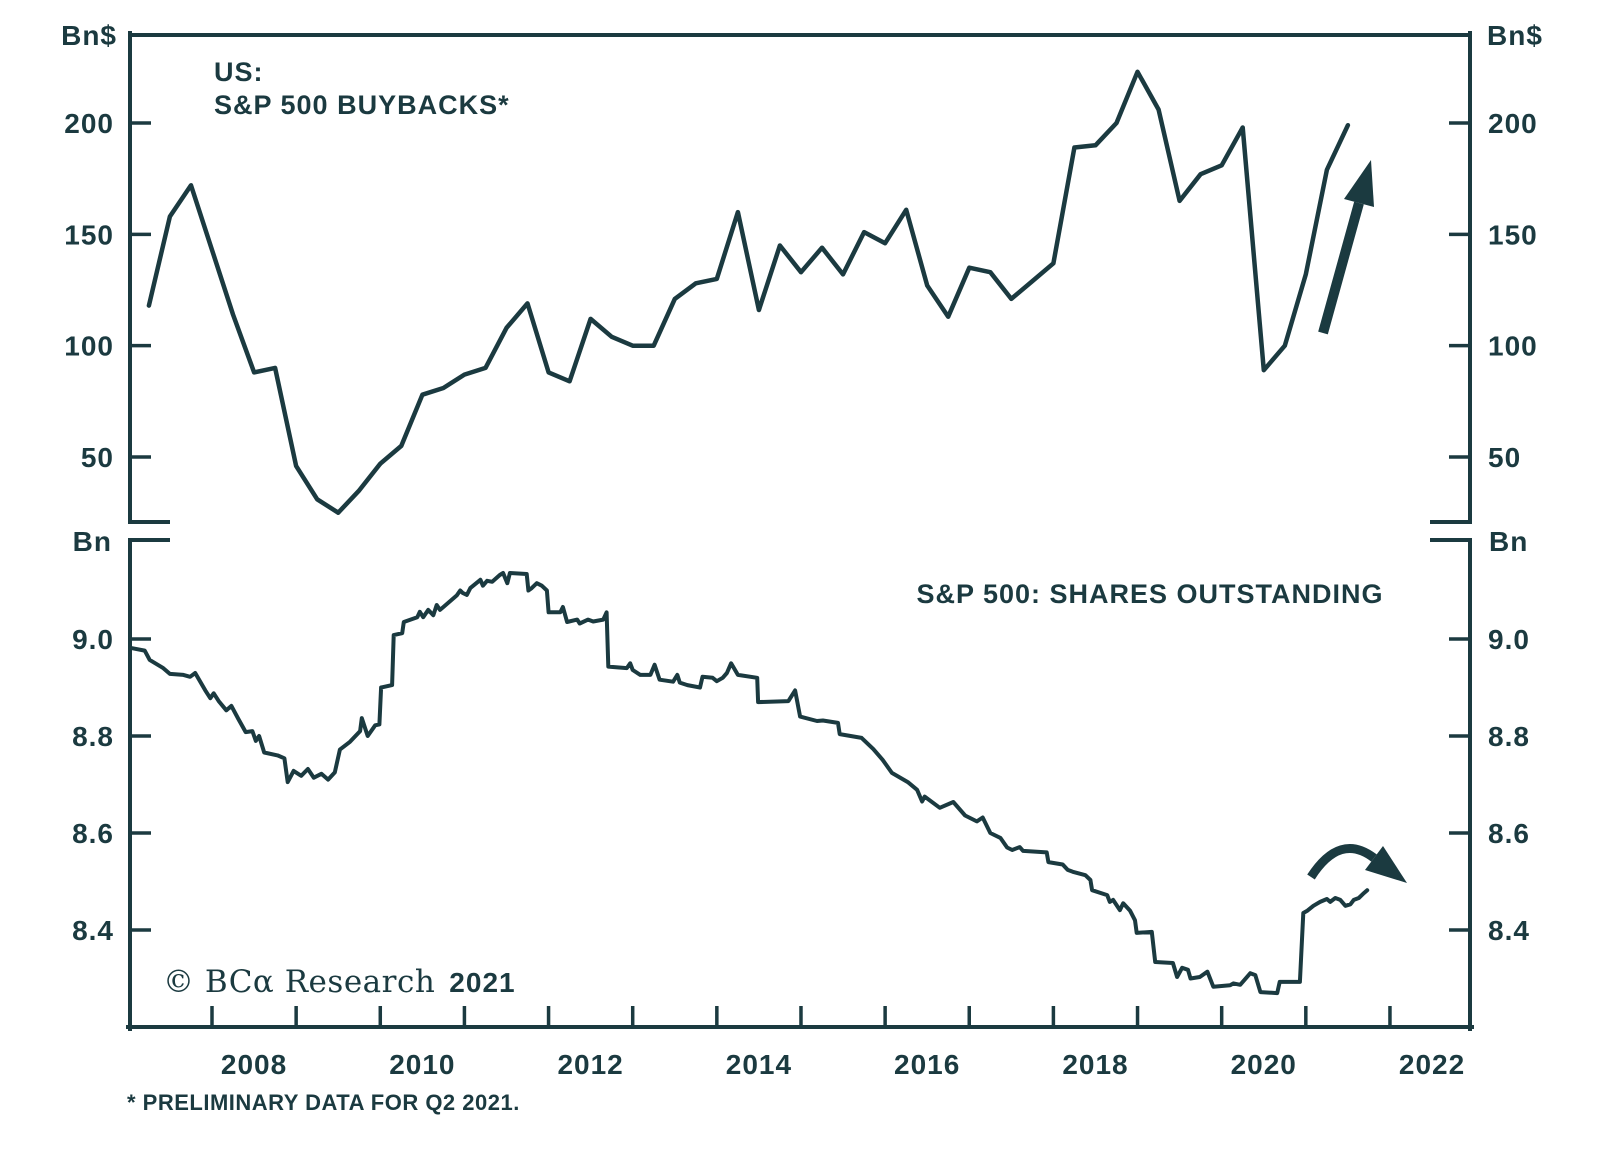  What do you see at coordinates (93, 736) in the screenshot?
I see `y-tick-label-left: 8.8` at bounding box center [93, 736].